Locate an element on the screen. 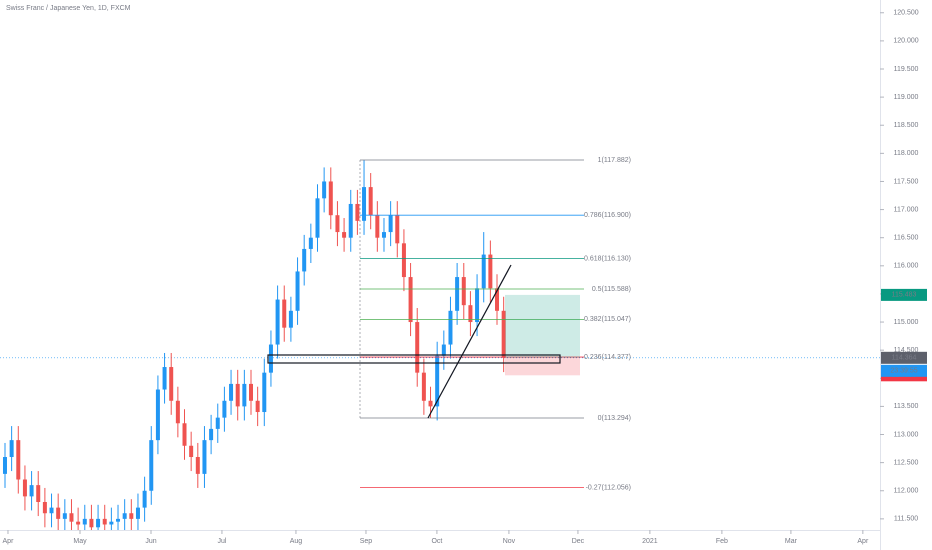  fib-label: 0.786(116.900) is located at coordinates (607, 215).